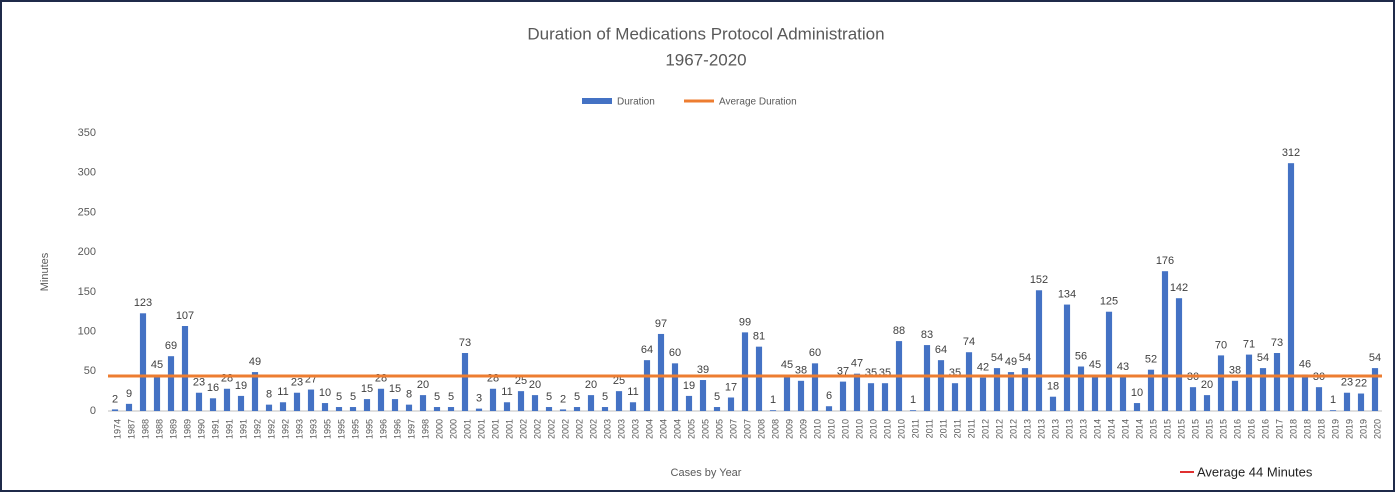  Describe the element at coordinates (1097, 429) in the screenshot. I see `x-tick-label: 2014` at that location.